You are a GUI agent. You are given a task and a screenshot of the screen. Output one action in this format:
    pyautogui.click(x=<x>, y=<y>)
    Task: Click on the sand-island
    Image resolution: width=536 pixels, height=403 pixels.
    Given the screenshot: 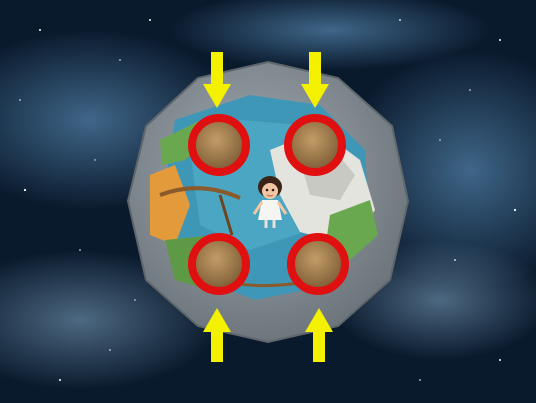 What is the action you would take?
    pyautogui.click(x=170, y=205)
    